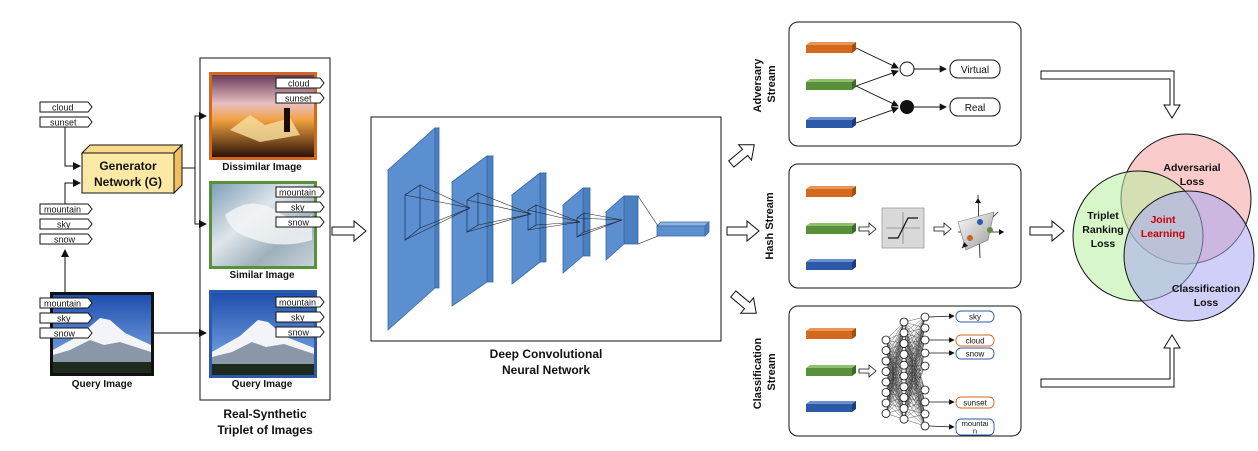 The image size is (1258, 451). Describe the element at coordinates (975, 107) in the screenshot. I see `real-output` at that location.